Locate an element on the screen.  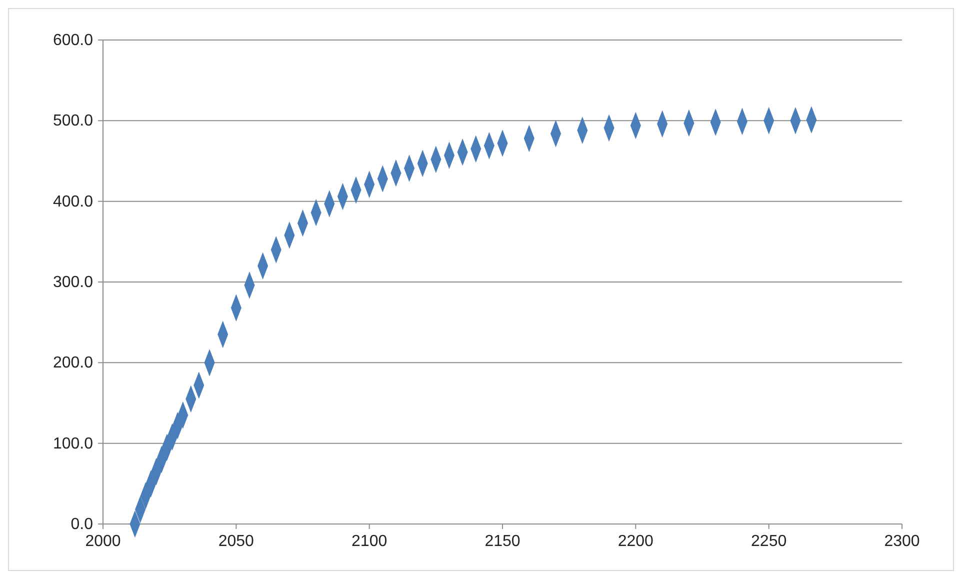
x-tick-label: 2050 is located at coordinates (236, 541).